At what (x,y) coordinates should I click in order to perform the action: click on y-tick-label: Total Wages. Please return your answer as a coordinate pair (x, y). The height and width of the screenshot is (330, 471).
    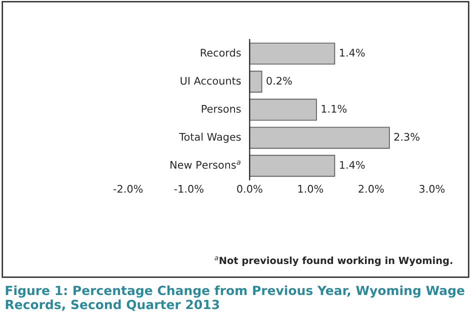
    Looking at the image, I should click on (210, 137).